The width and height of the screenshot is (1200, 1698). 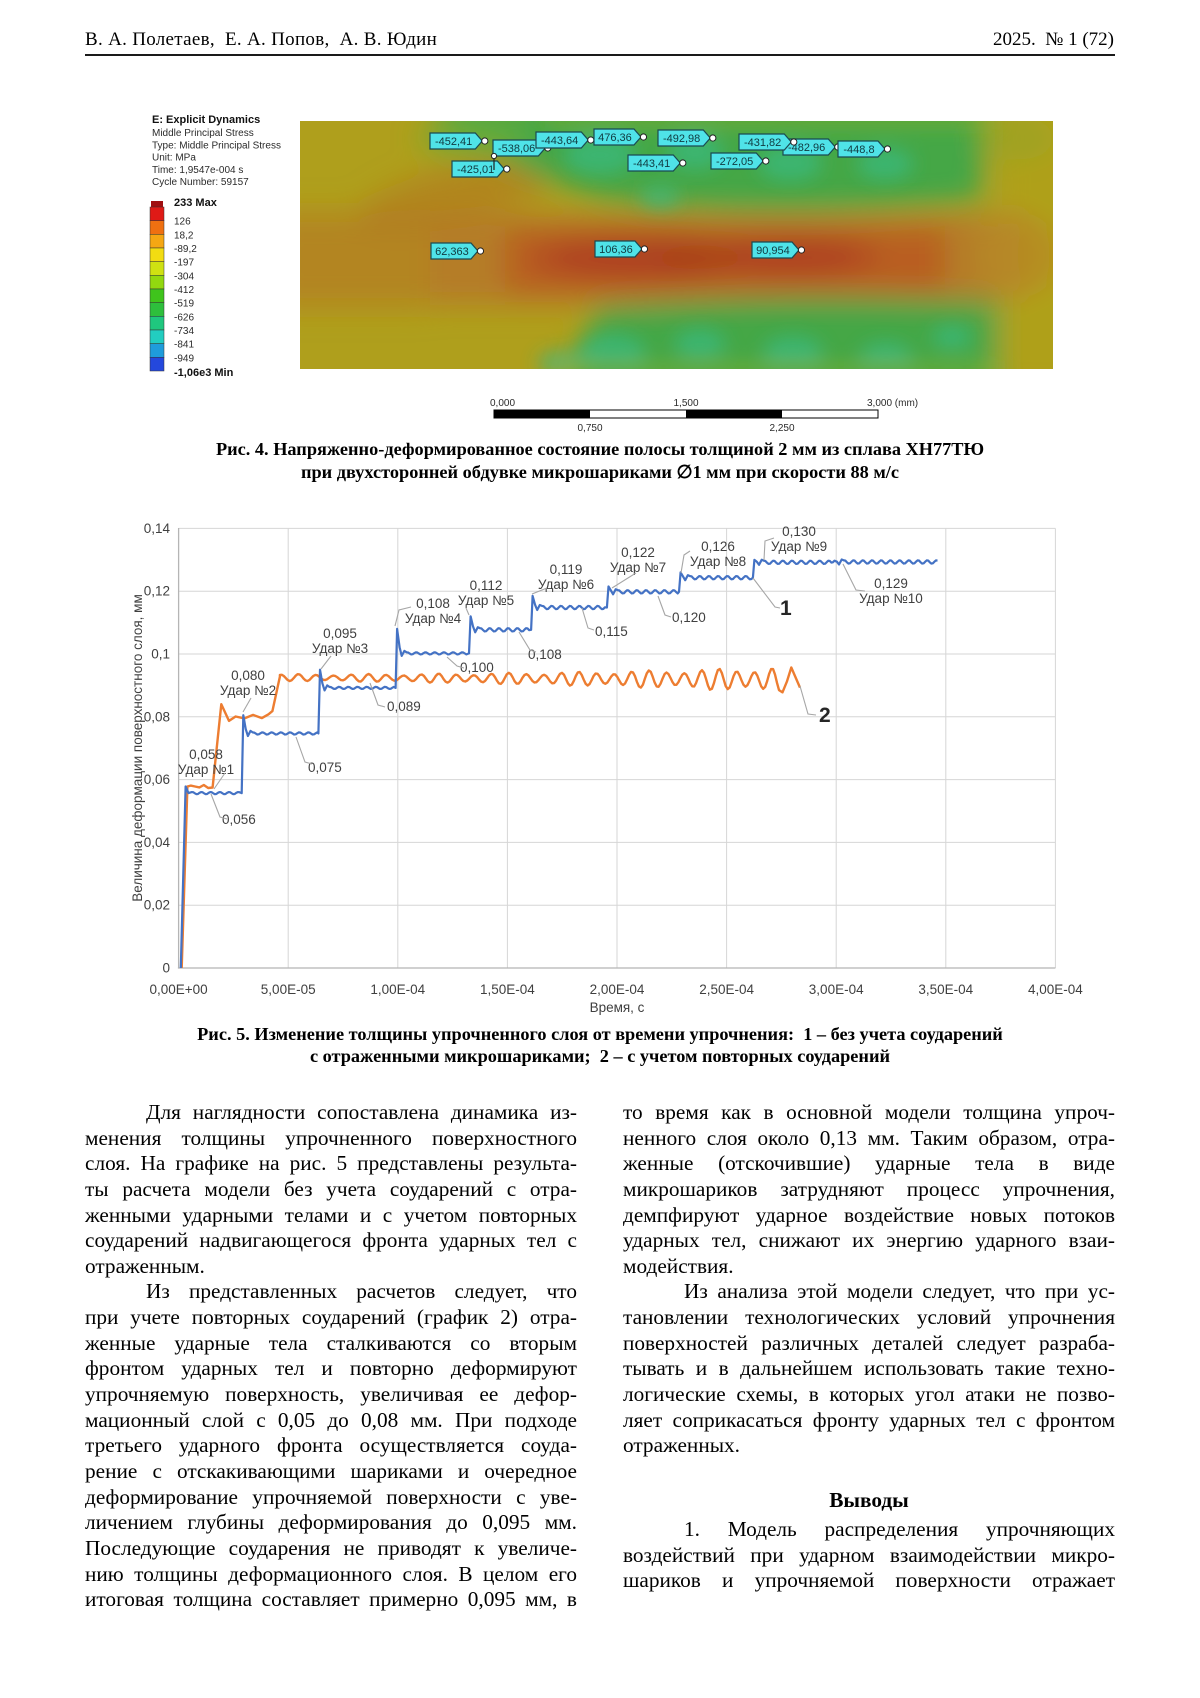 I want to click on svg-text: 0,750, so click(x=589, y=428).